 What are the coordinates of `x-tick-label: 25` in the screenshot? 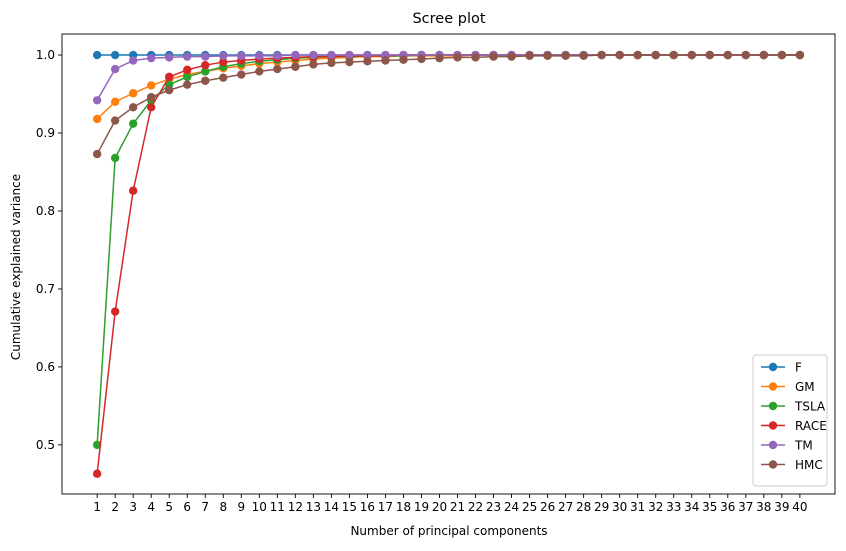 It's located at (529, 507).